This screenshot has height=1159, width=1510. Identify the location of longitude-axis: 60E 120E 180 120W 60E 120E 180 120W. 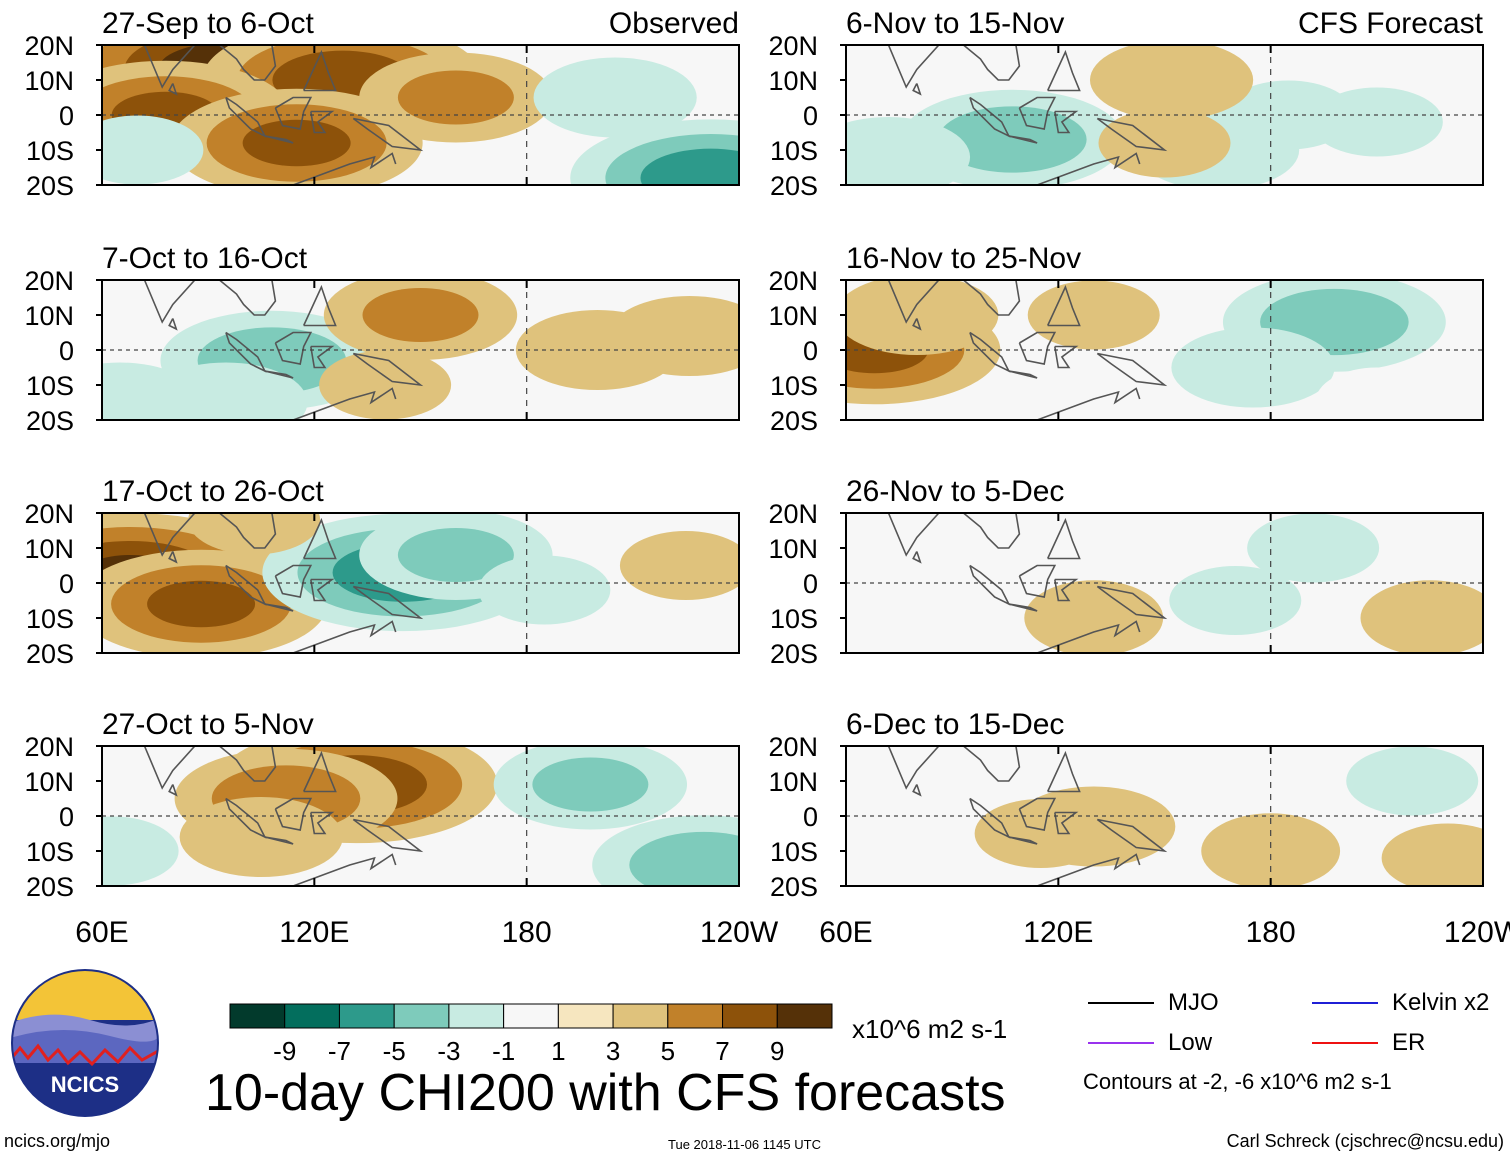
(792, 932).